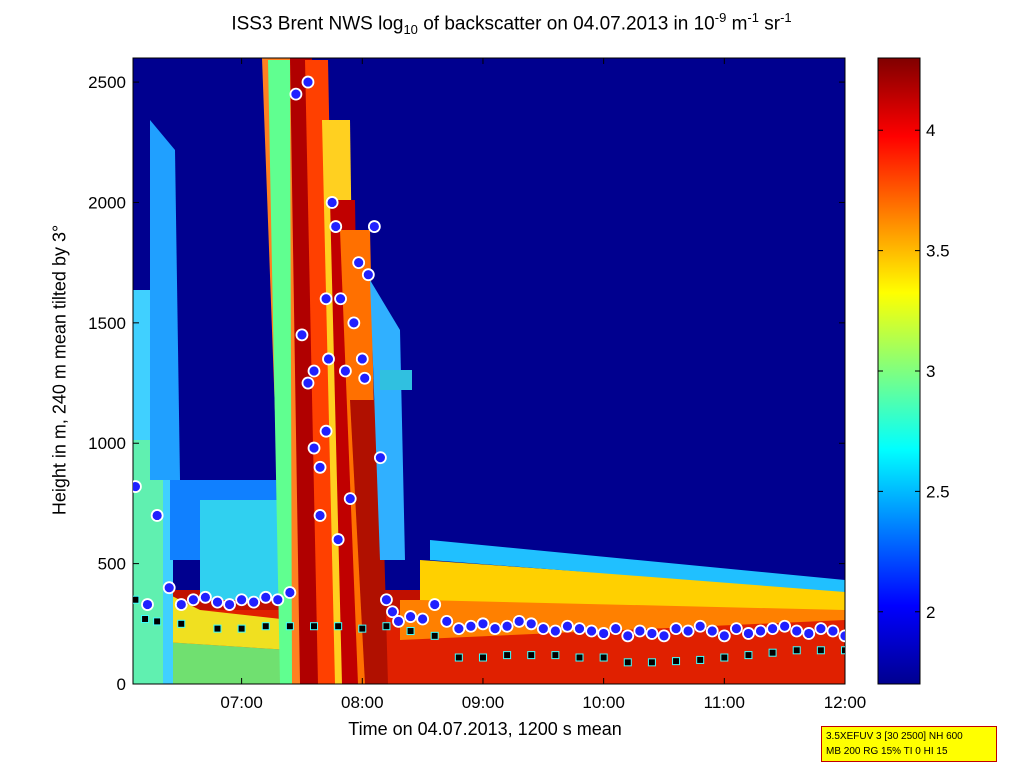  I want to click on cloud-base-series, so click(489, 631).